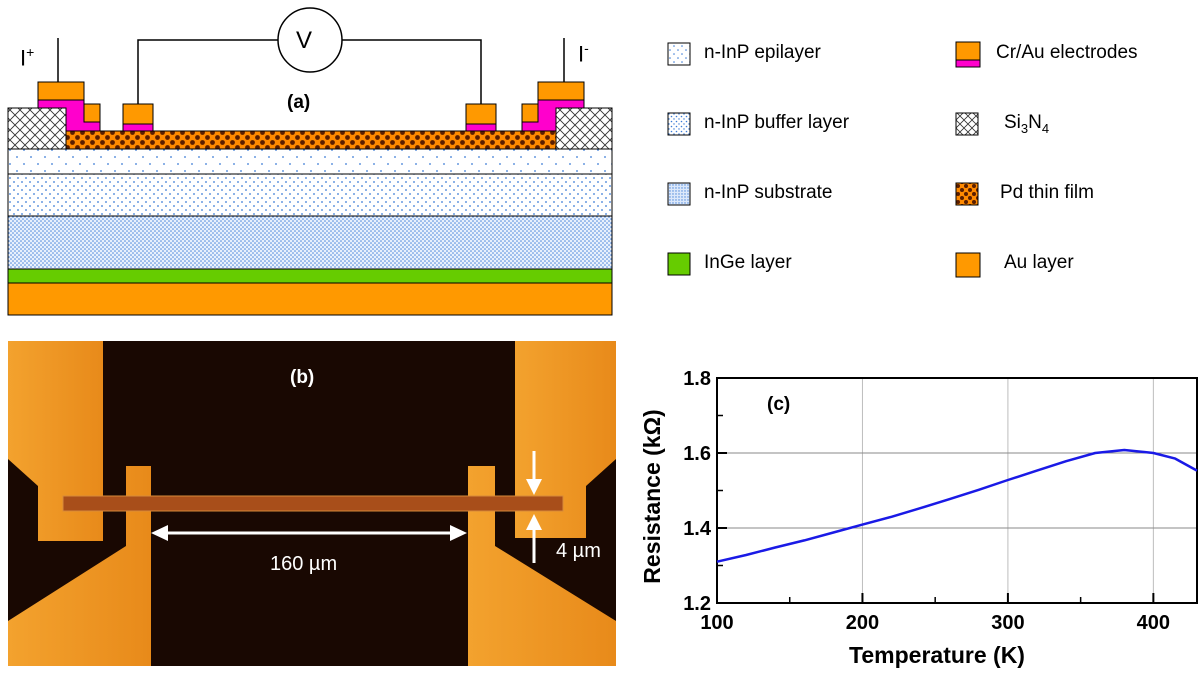 The height and width of the screenshot is (674, 1201). What do you see at coordinates (55, 441) in the screenshot?
I see `left-pad` at bounding box center [55, 441].